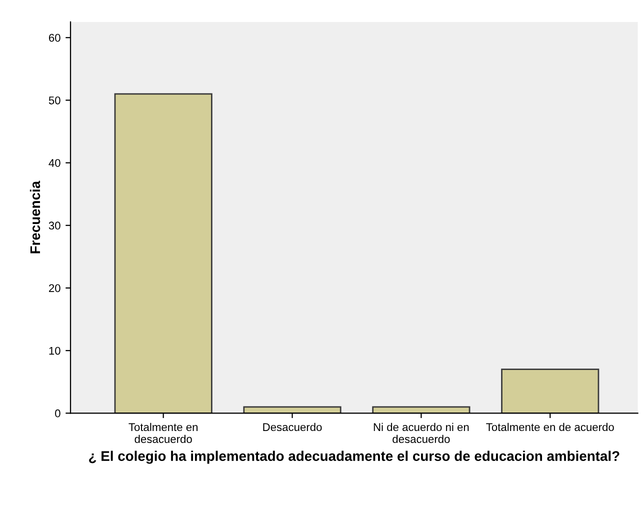  Describe the element at coordinates (54, 288) in the screenshot. I see `y-tick-label: 20` at that location.